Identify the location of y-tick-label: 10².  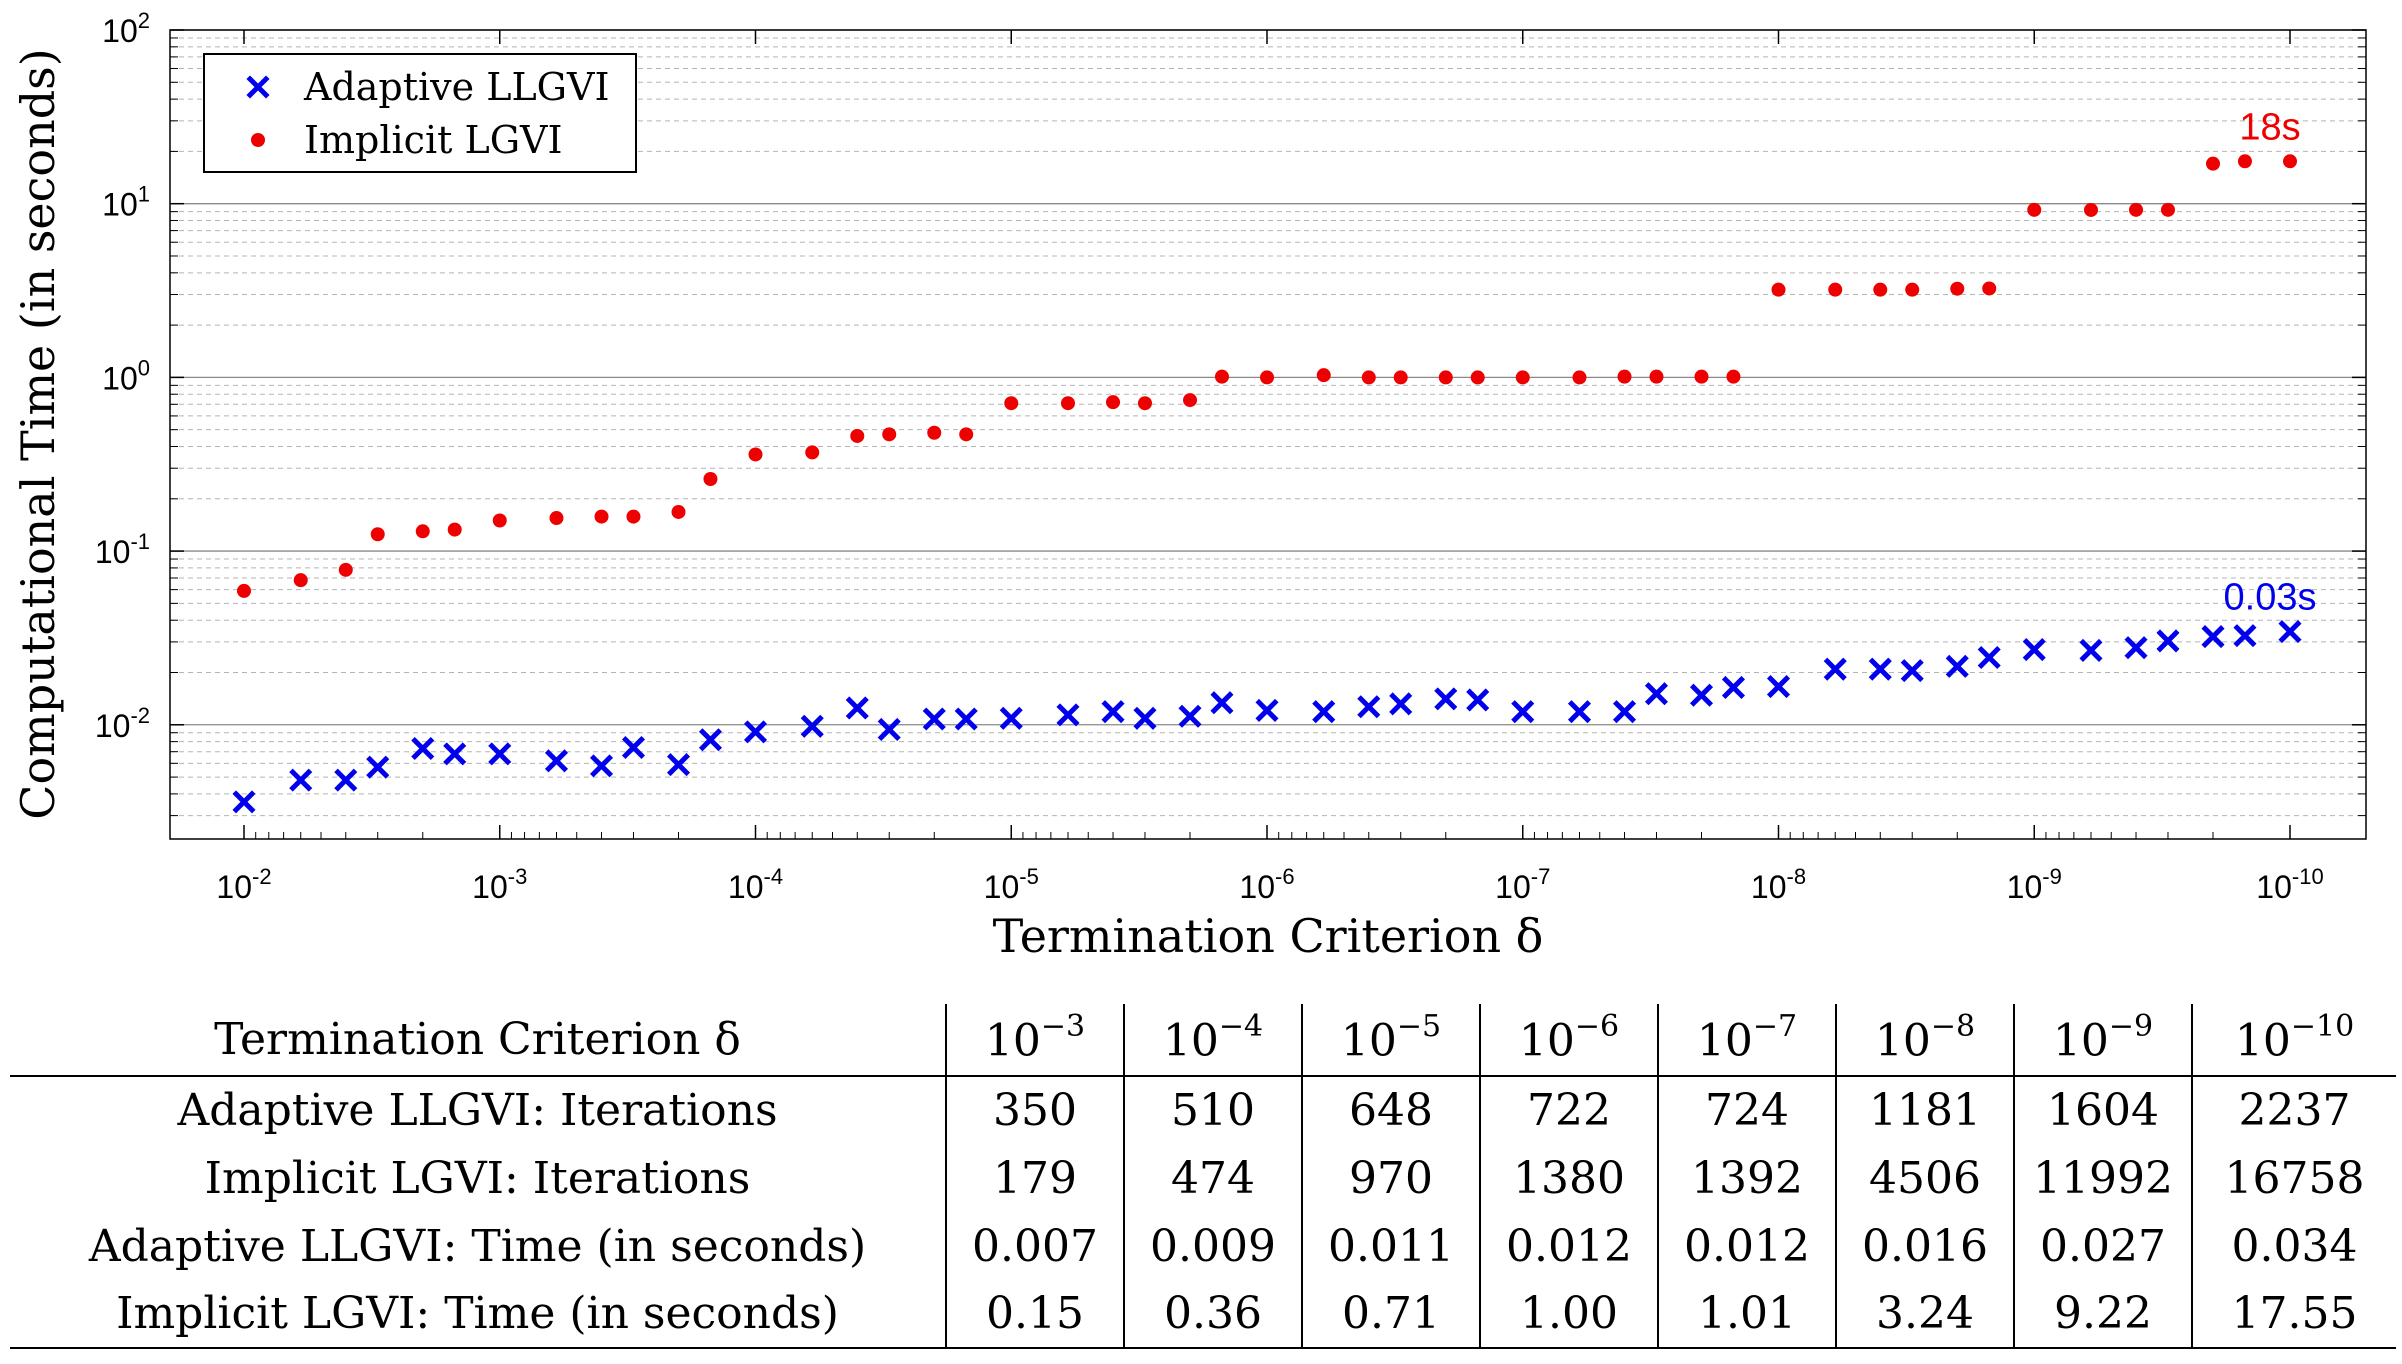
(126, 28).